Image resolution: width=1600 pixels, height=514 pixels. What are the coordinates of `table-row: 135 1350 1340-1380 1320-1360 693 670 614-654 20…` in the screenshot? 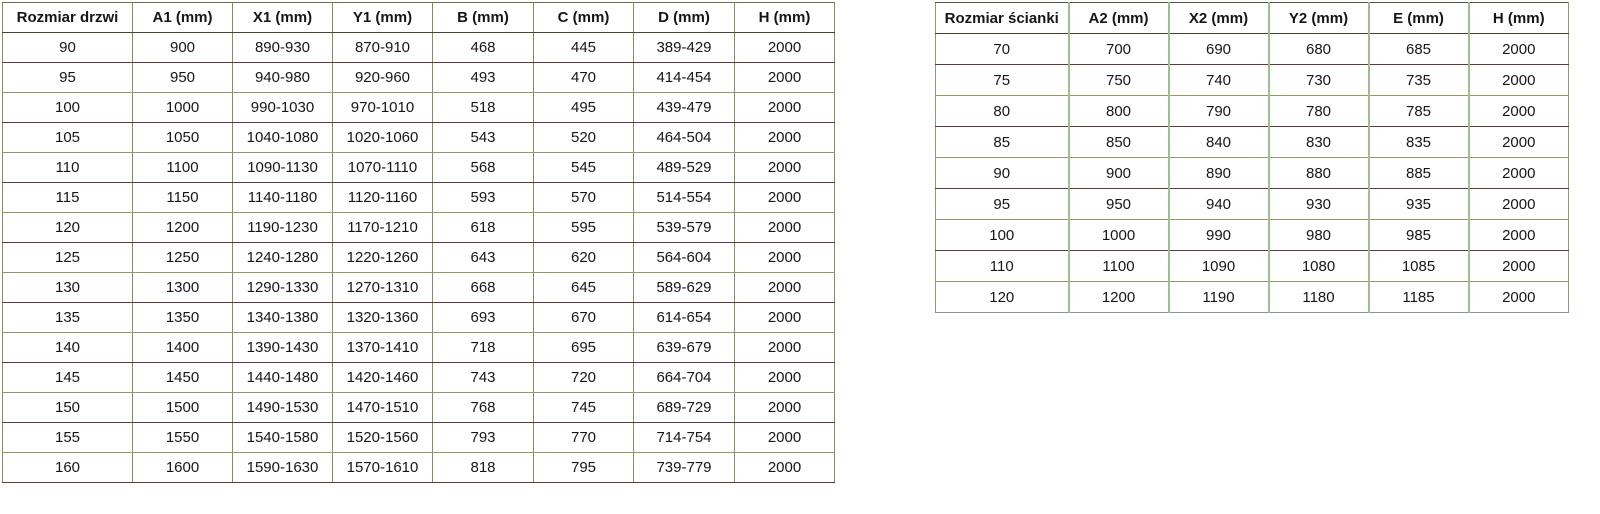 It's located at (418, 317).